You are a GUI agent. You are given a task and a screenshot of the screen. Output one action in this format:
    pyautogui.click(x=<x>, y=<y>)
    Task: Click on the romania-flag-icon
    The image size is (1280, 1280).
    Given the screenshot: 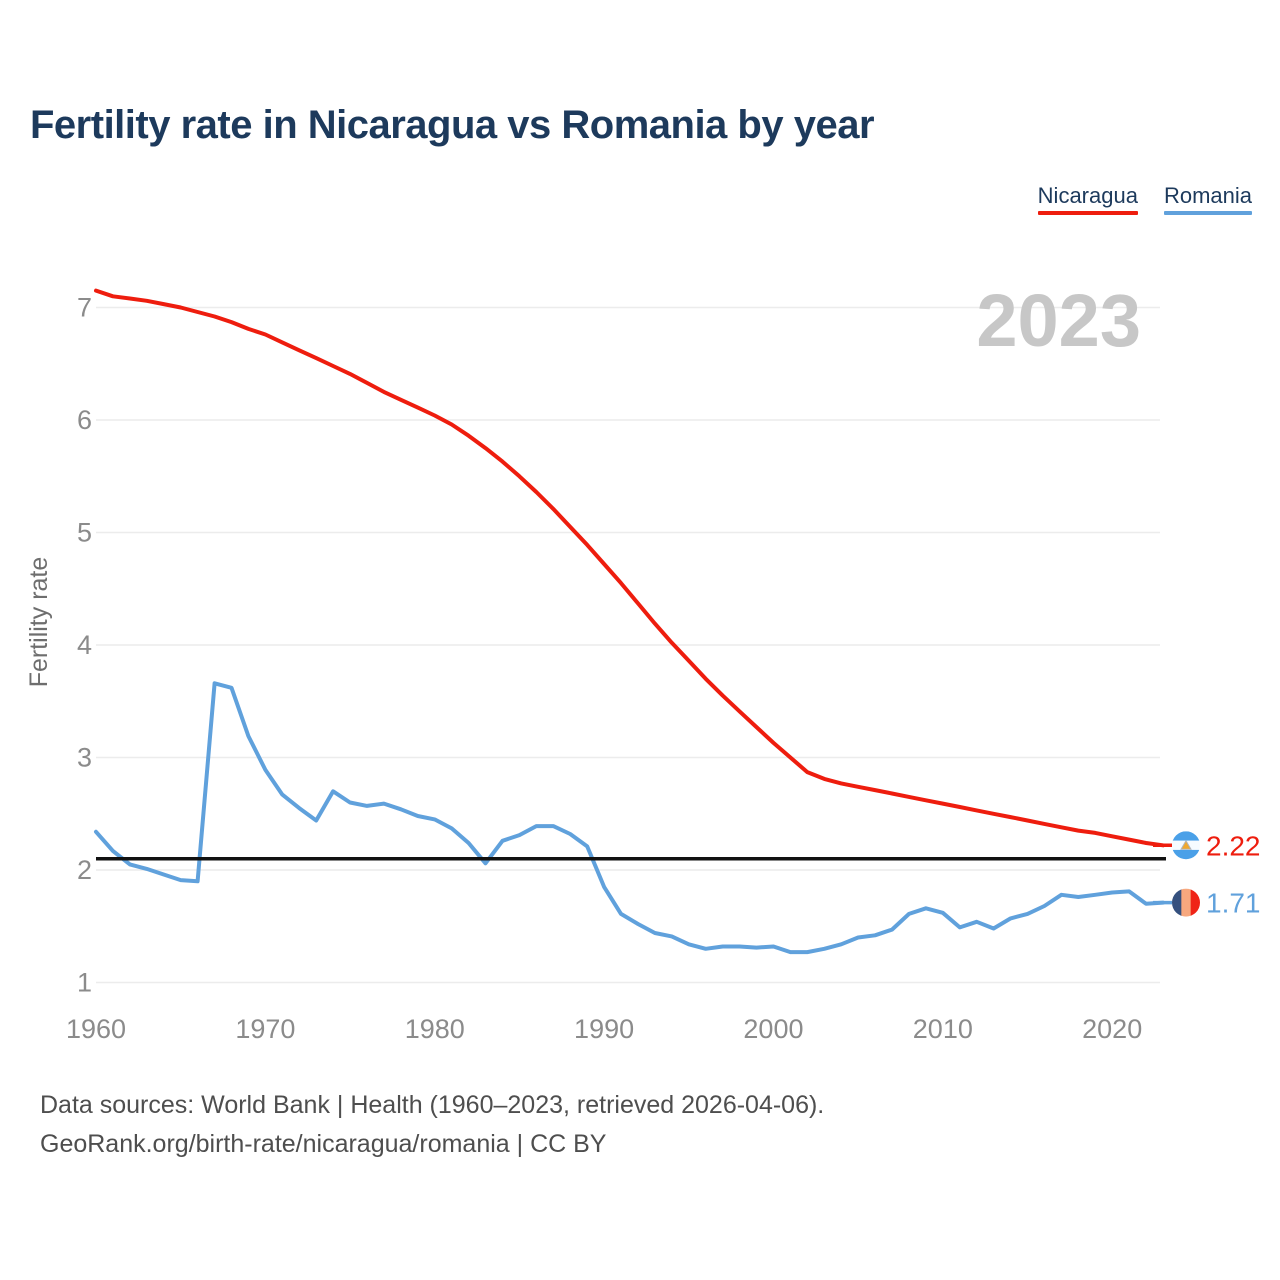 What is the action you would take?
    pyautogui.click(x=1186, y=902)
    